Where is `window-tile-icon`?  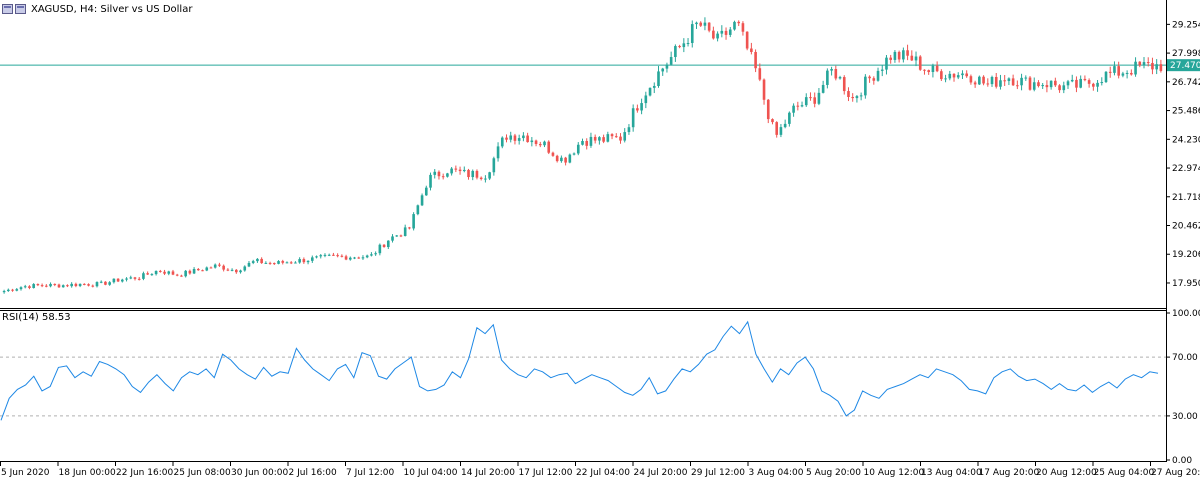 window-tile-icon is located at coordinates (7, 9).